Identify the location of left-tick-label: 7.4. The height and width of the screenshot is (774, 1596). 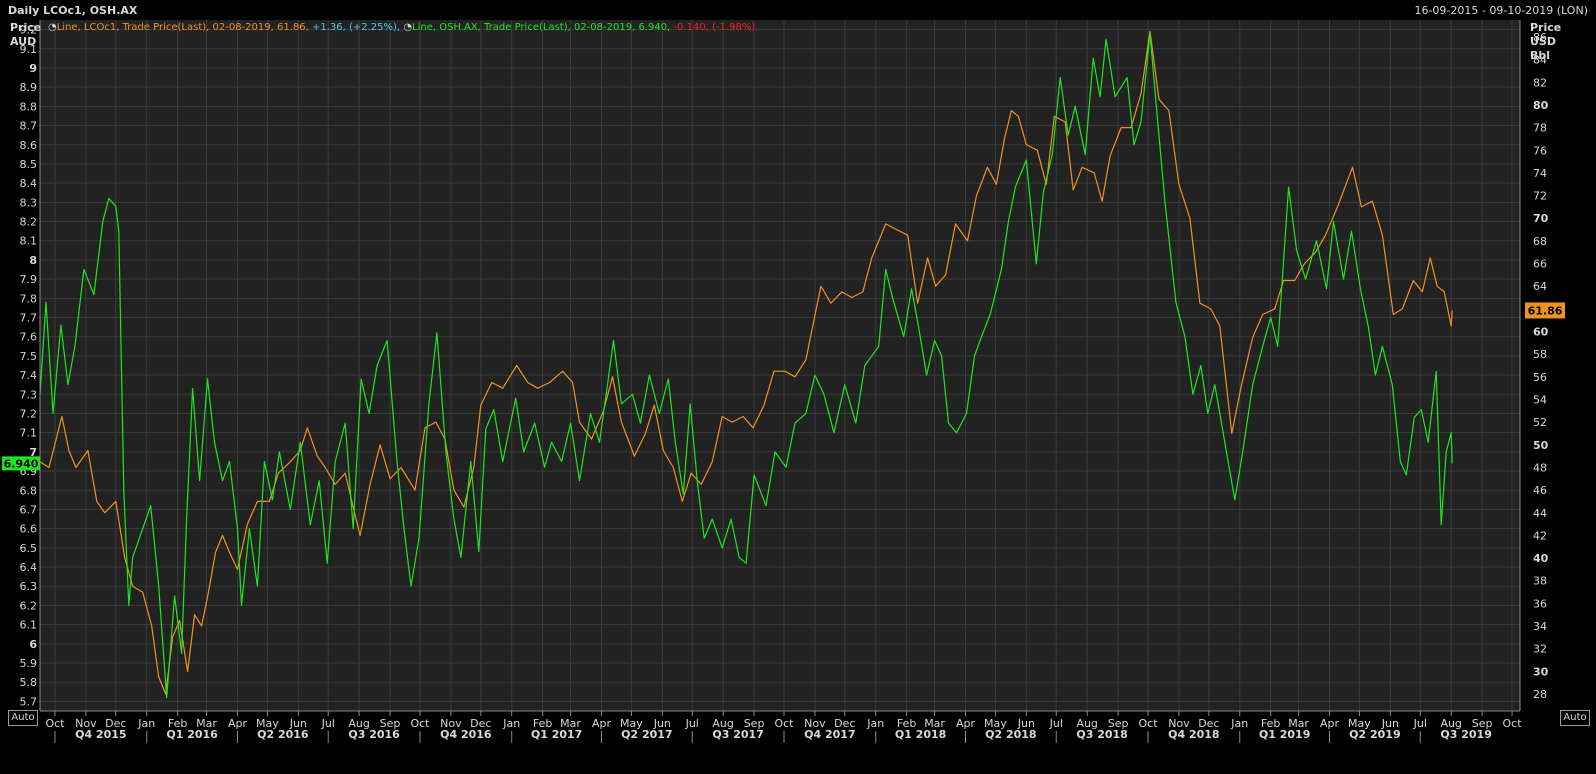
(29, 375).